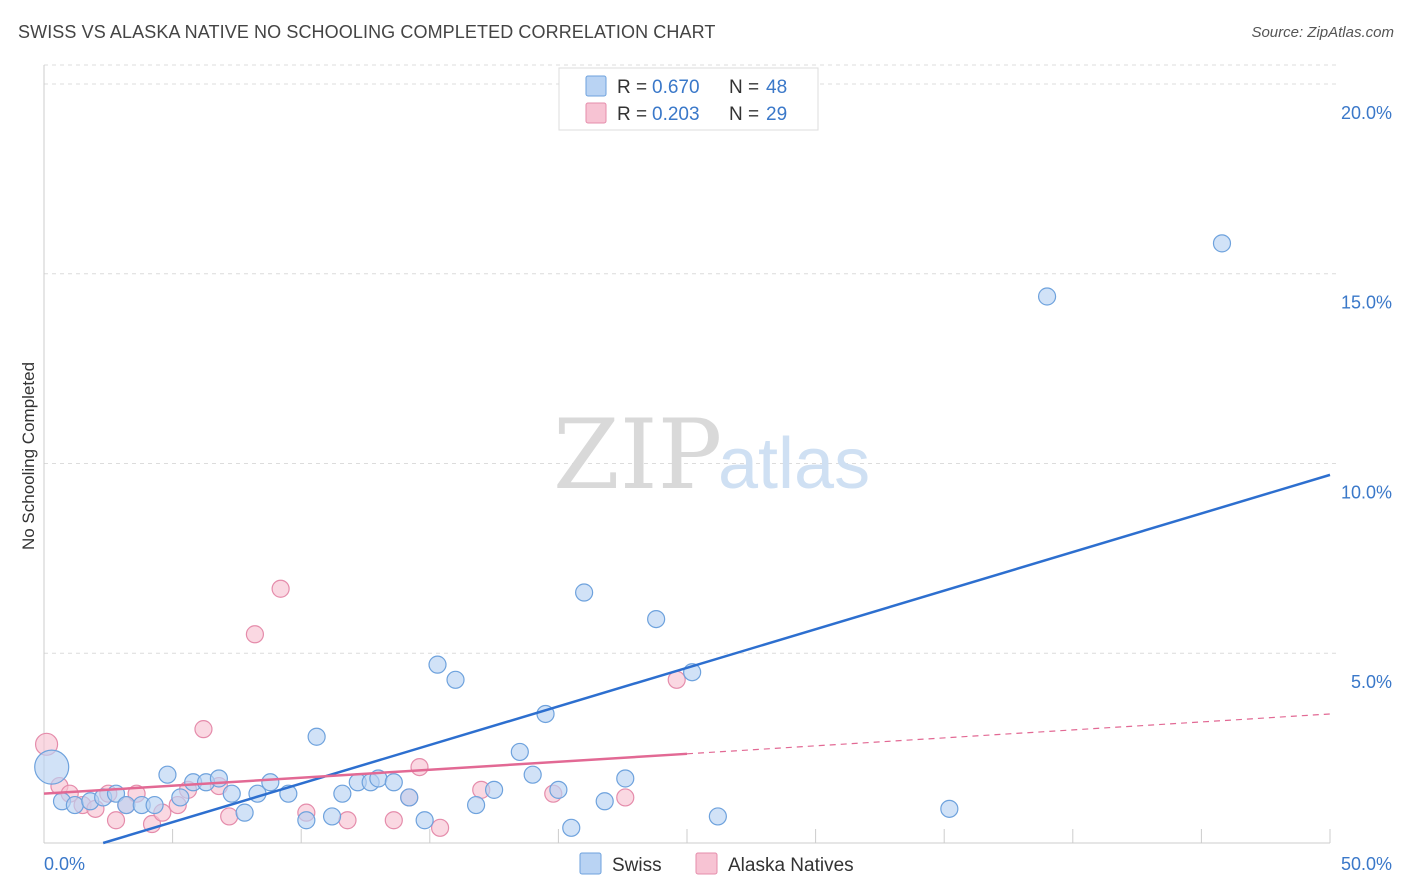 The height and width of the screenshot is (892, 1406). Describe the element at coordinates (776, 114) in the screenshot. I see `legend-n-value-alaska: 29` at that location.